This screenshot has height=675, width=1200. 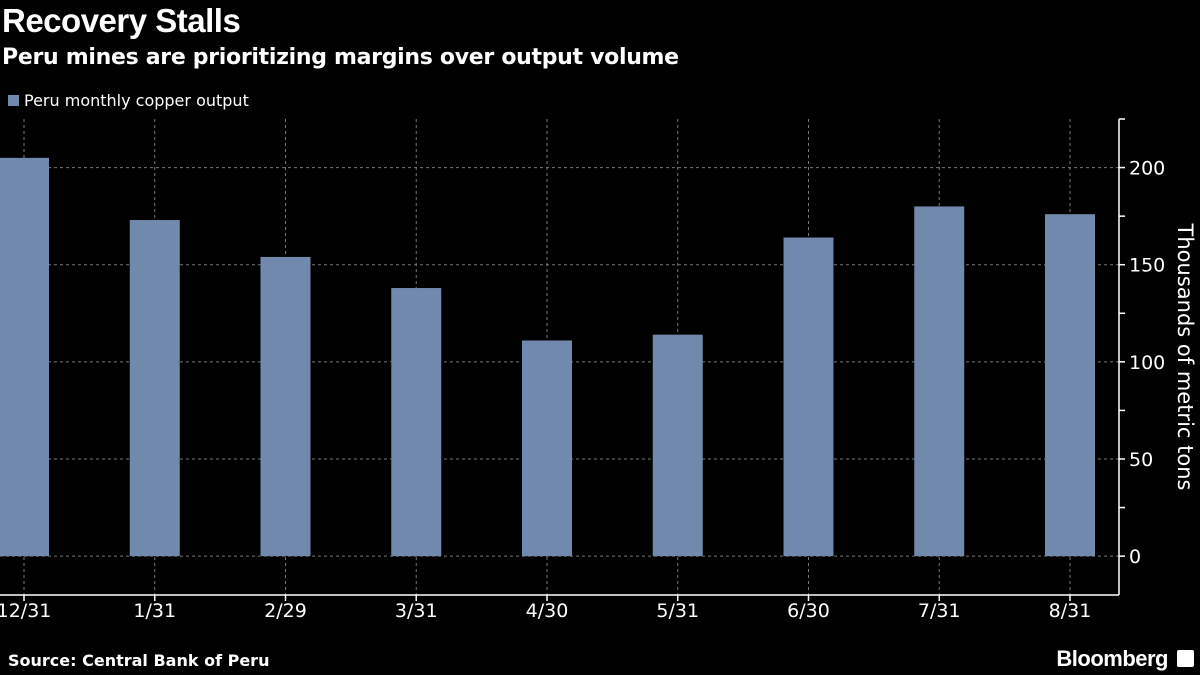 I want to click on legend-label: Peru monthly copper output, so click(x=136, y=100).